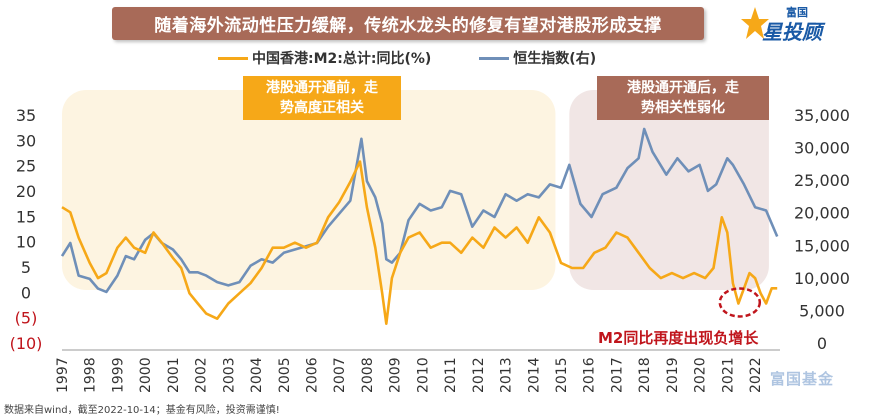 The width and height of the screenshot is (871, 417). Describe the element at coordinates (822, 213) in the screenshot. I see `right-axis-tick-label: 20,000` at that location.